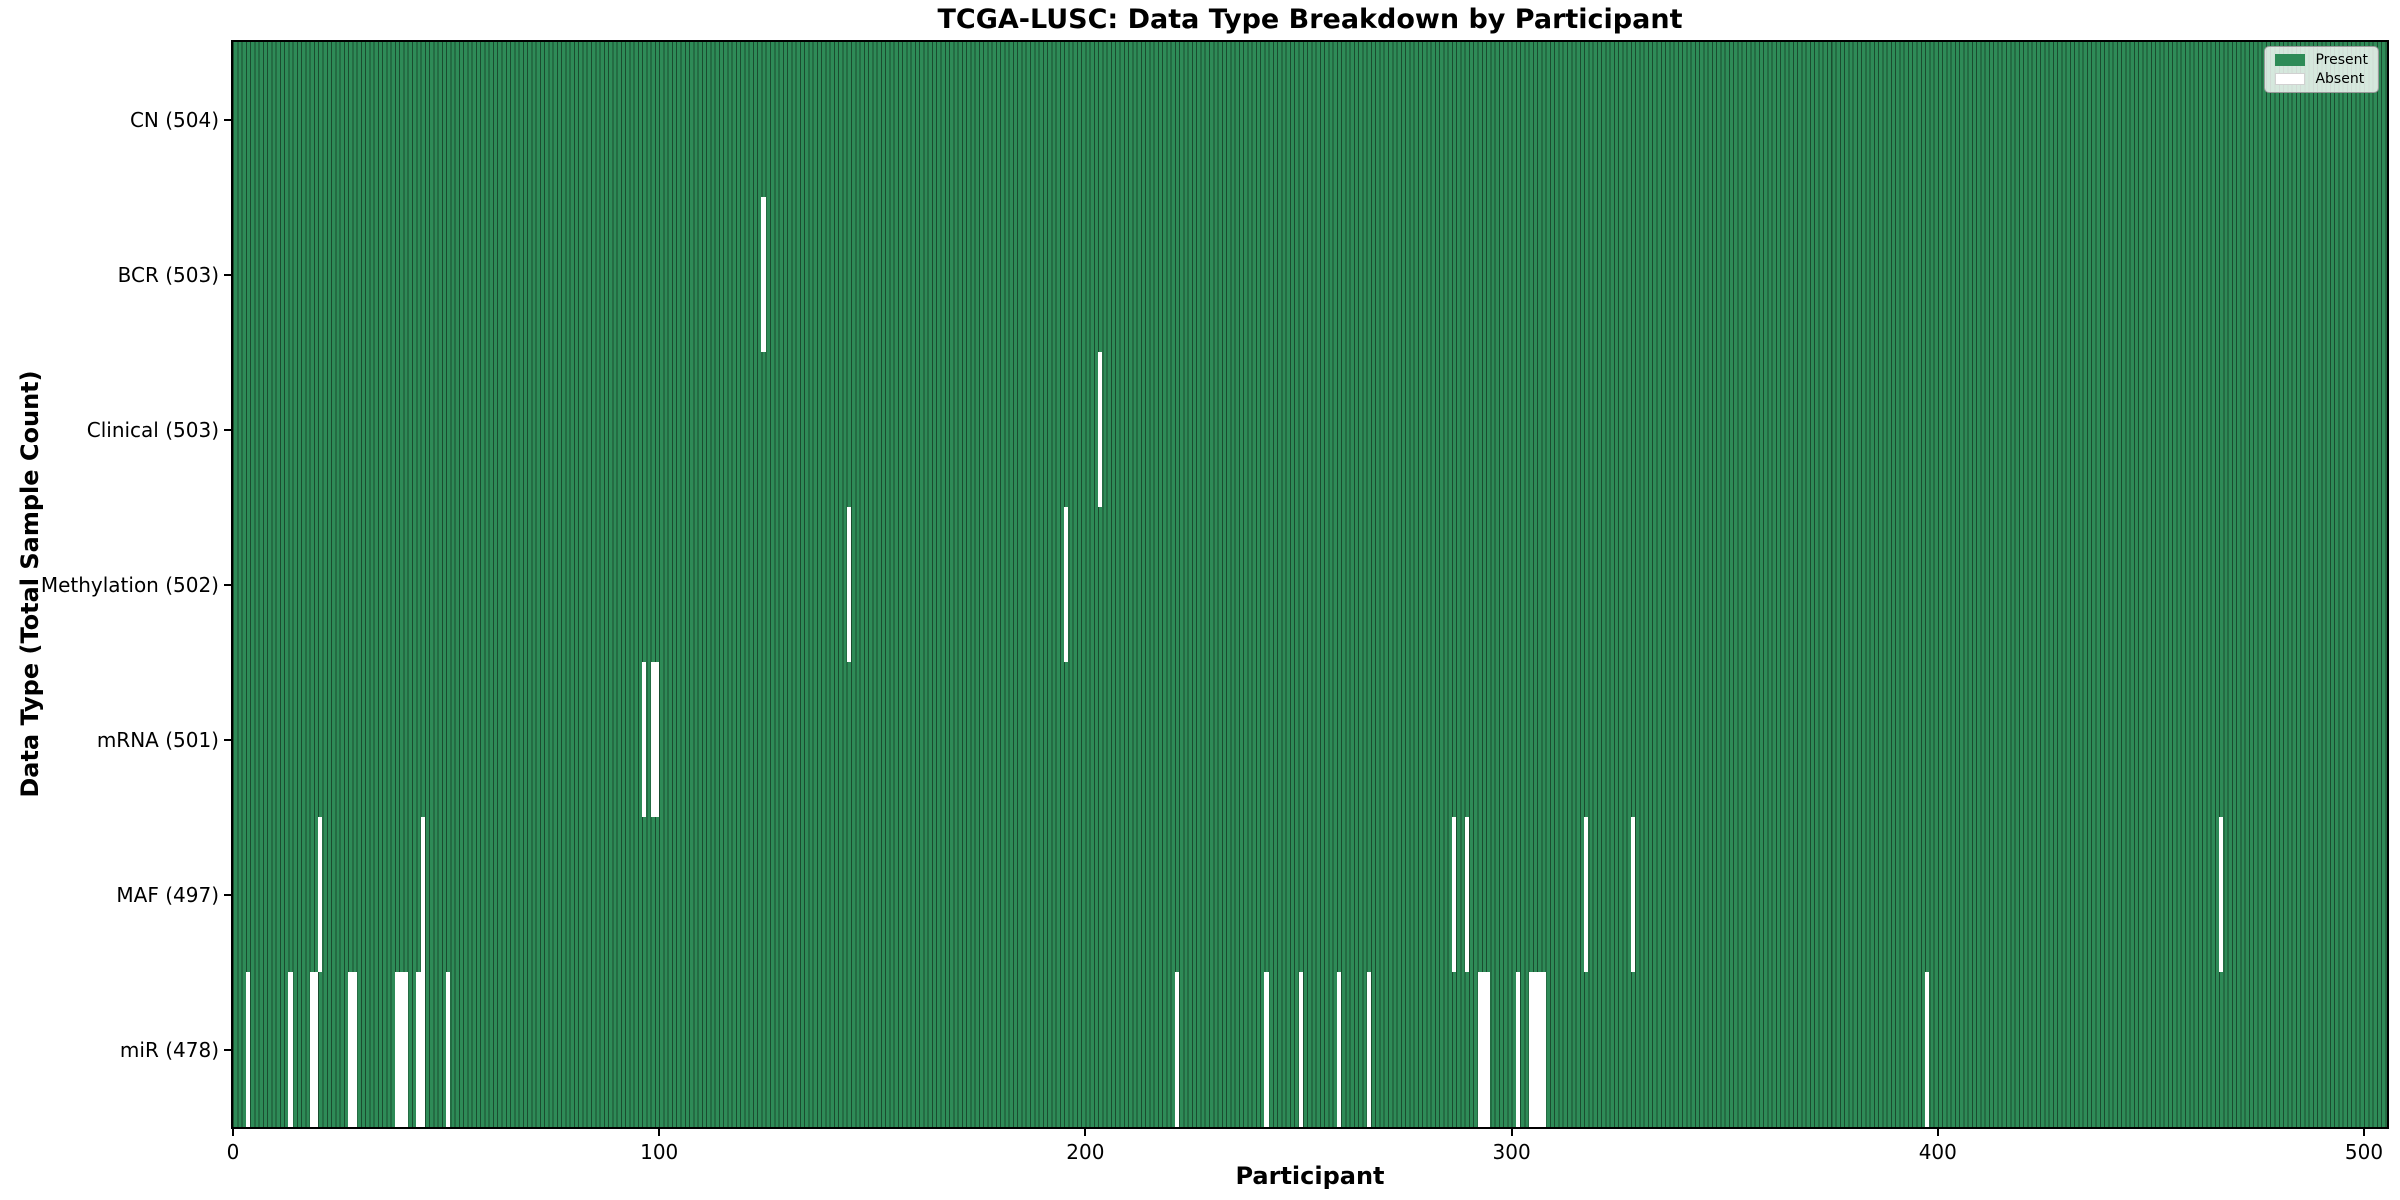 The image size is (2400, 1200). What do you see at coordinates (174, 119) in the screenshot?
I see `y-tick-label-CN: CN (504)` at bounding box center [174, 119].